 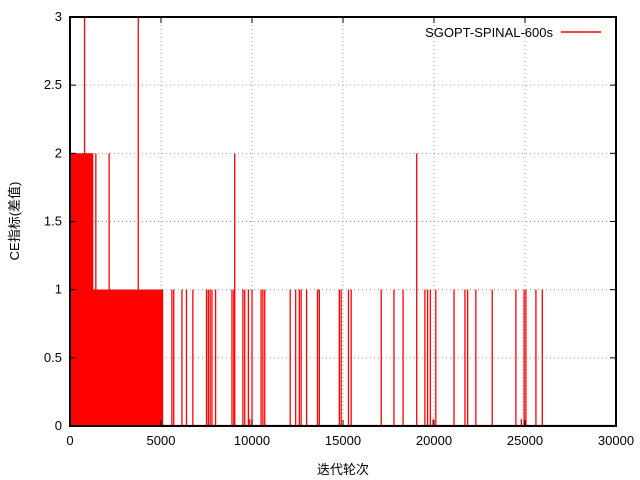 What do you see at coordinates (69, 440) in the screenshot?
I see `x-tick-label: 0` at bounding box center [69, 440].